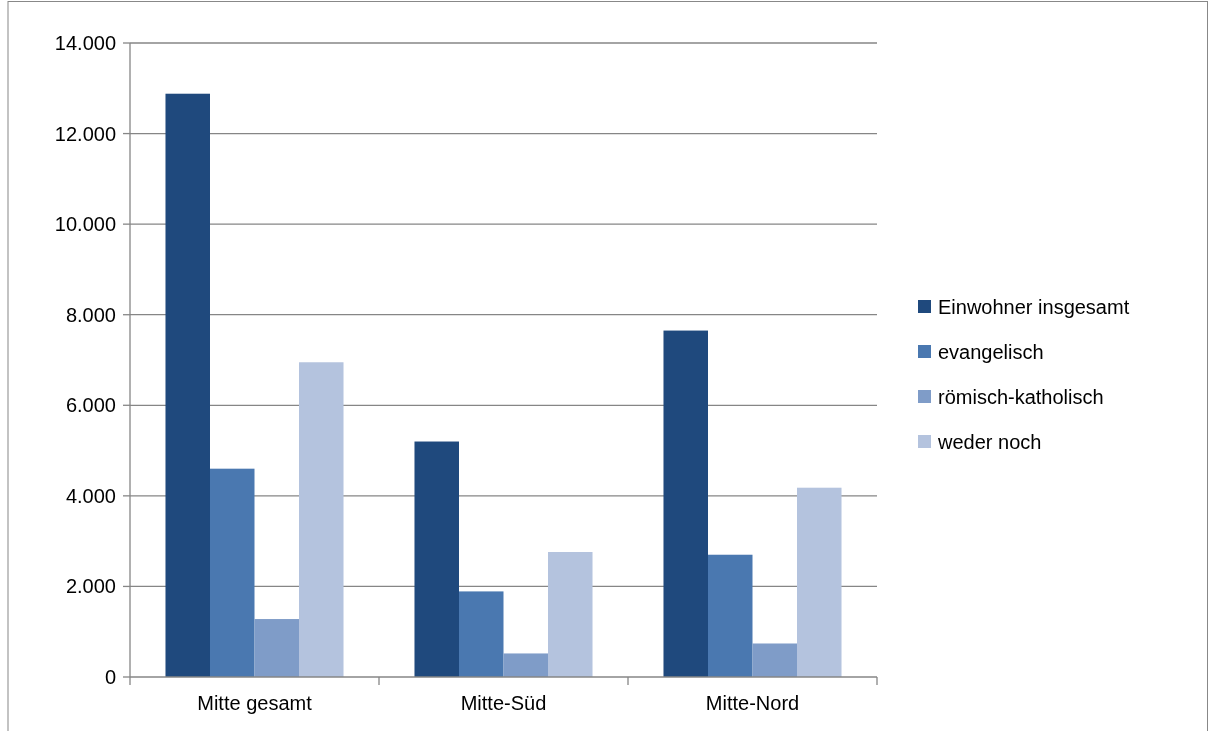  I want to click on y-tick-label: 0, so click(110, 677).